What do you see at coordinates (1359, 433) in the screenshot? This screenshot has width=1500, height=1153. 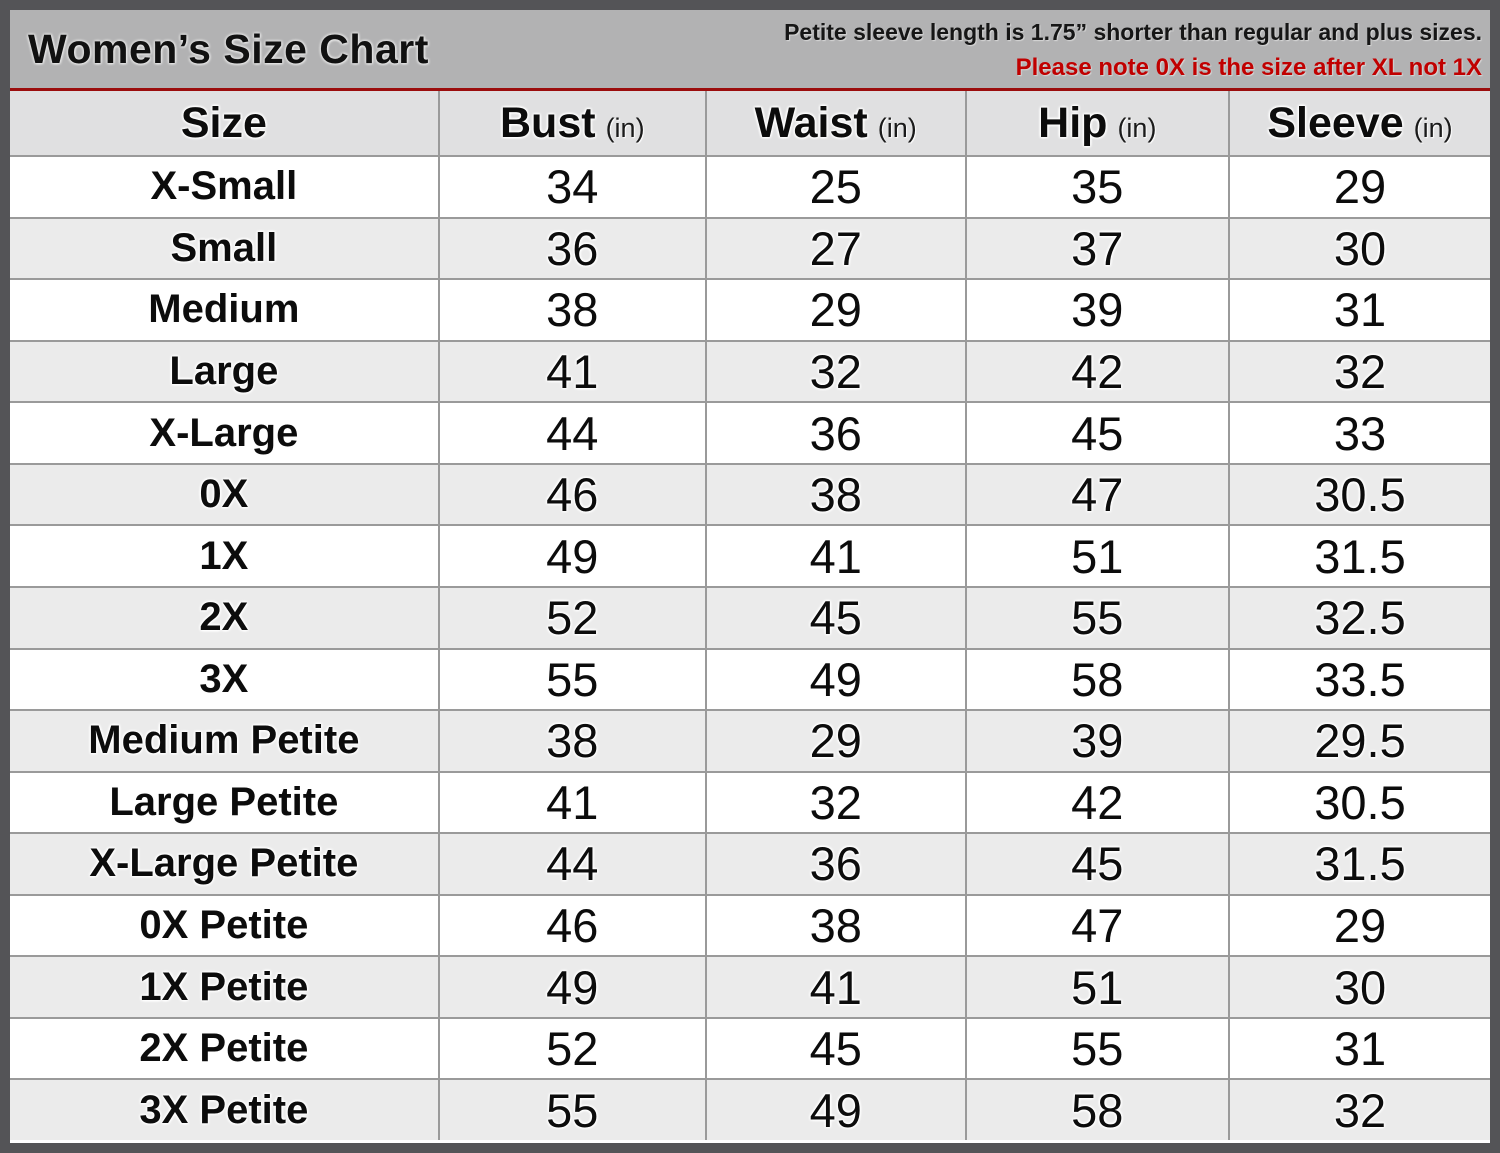 I see `sleeve-value-cell: 33` at bounding box center [1359, 433].